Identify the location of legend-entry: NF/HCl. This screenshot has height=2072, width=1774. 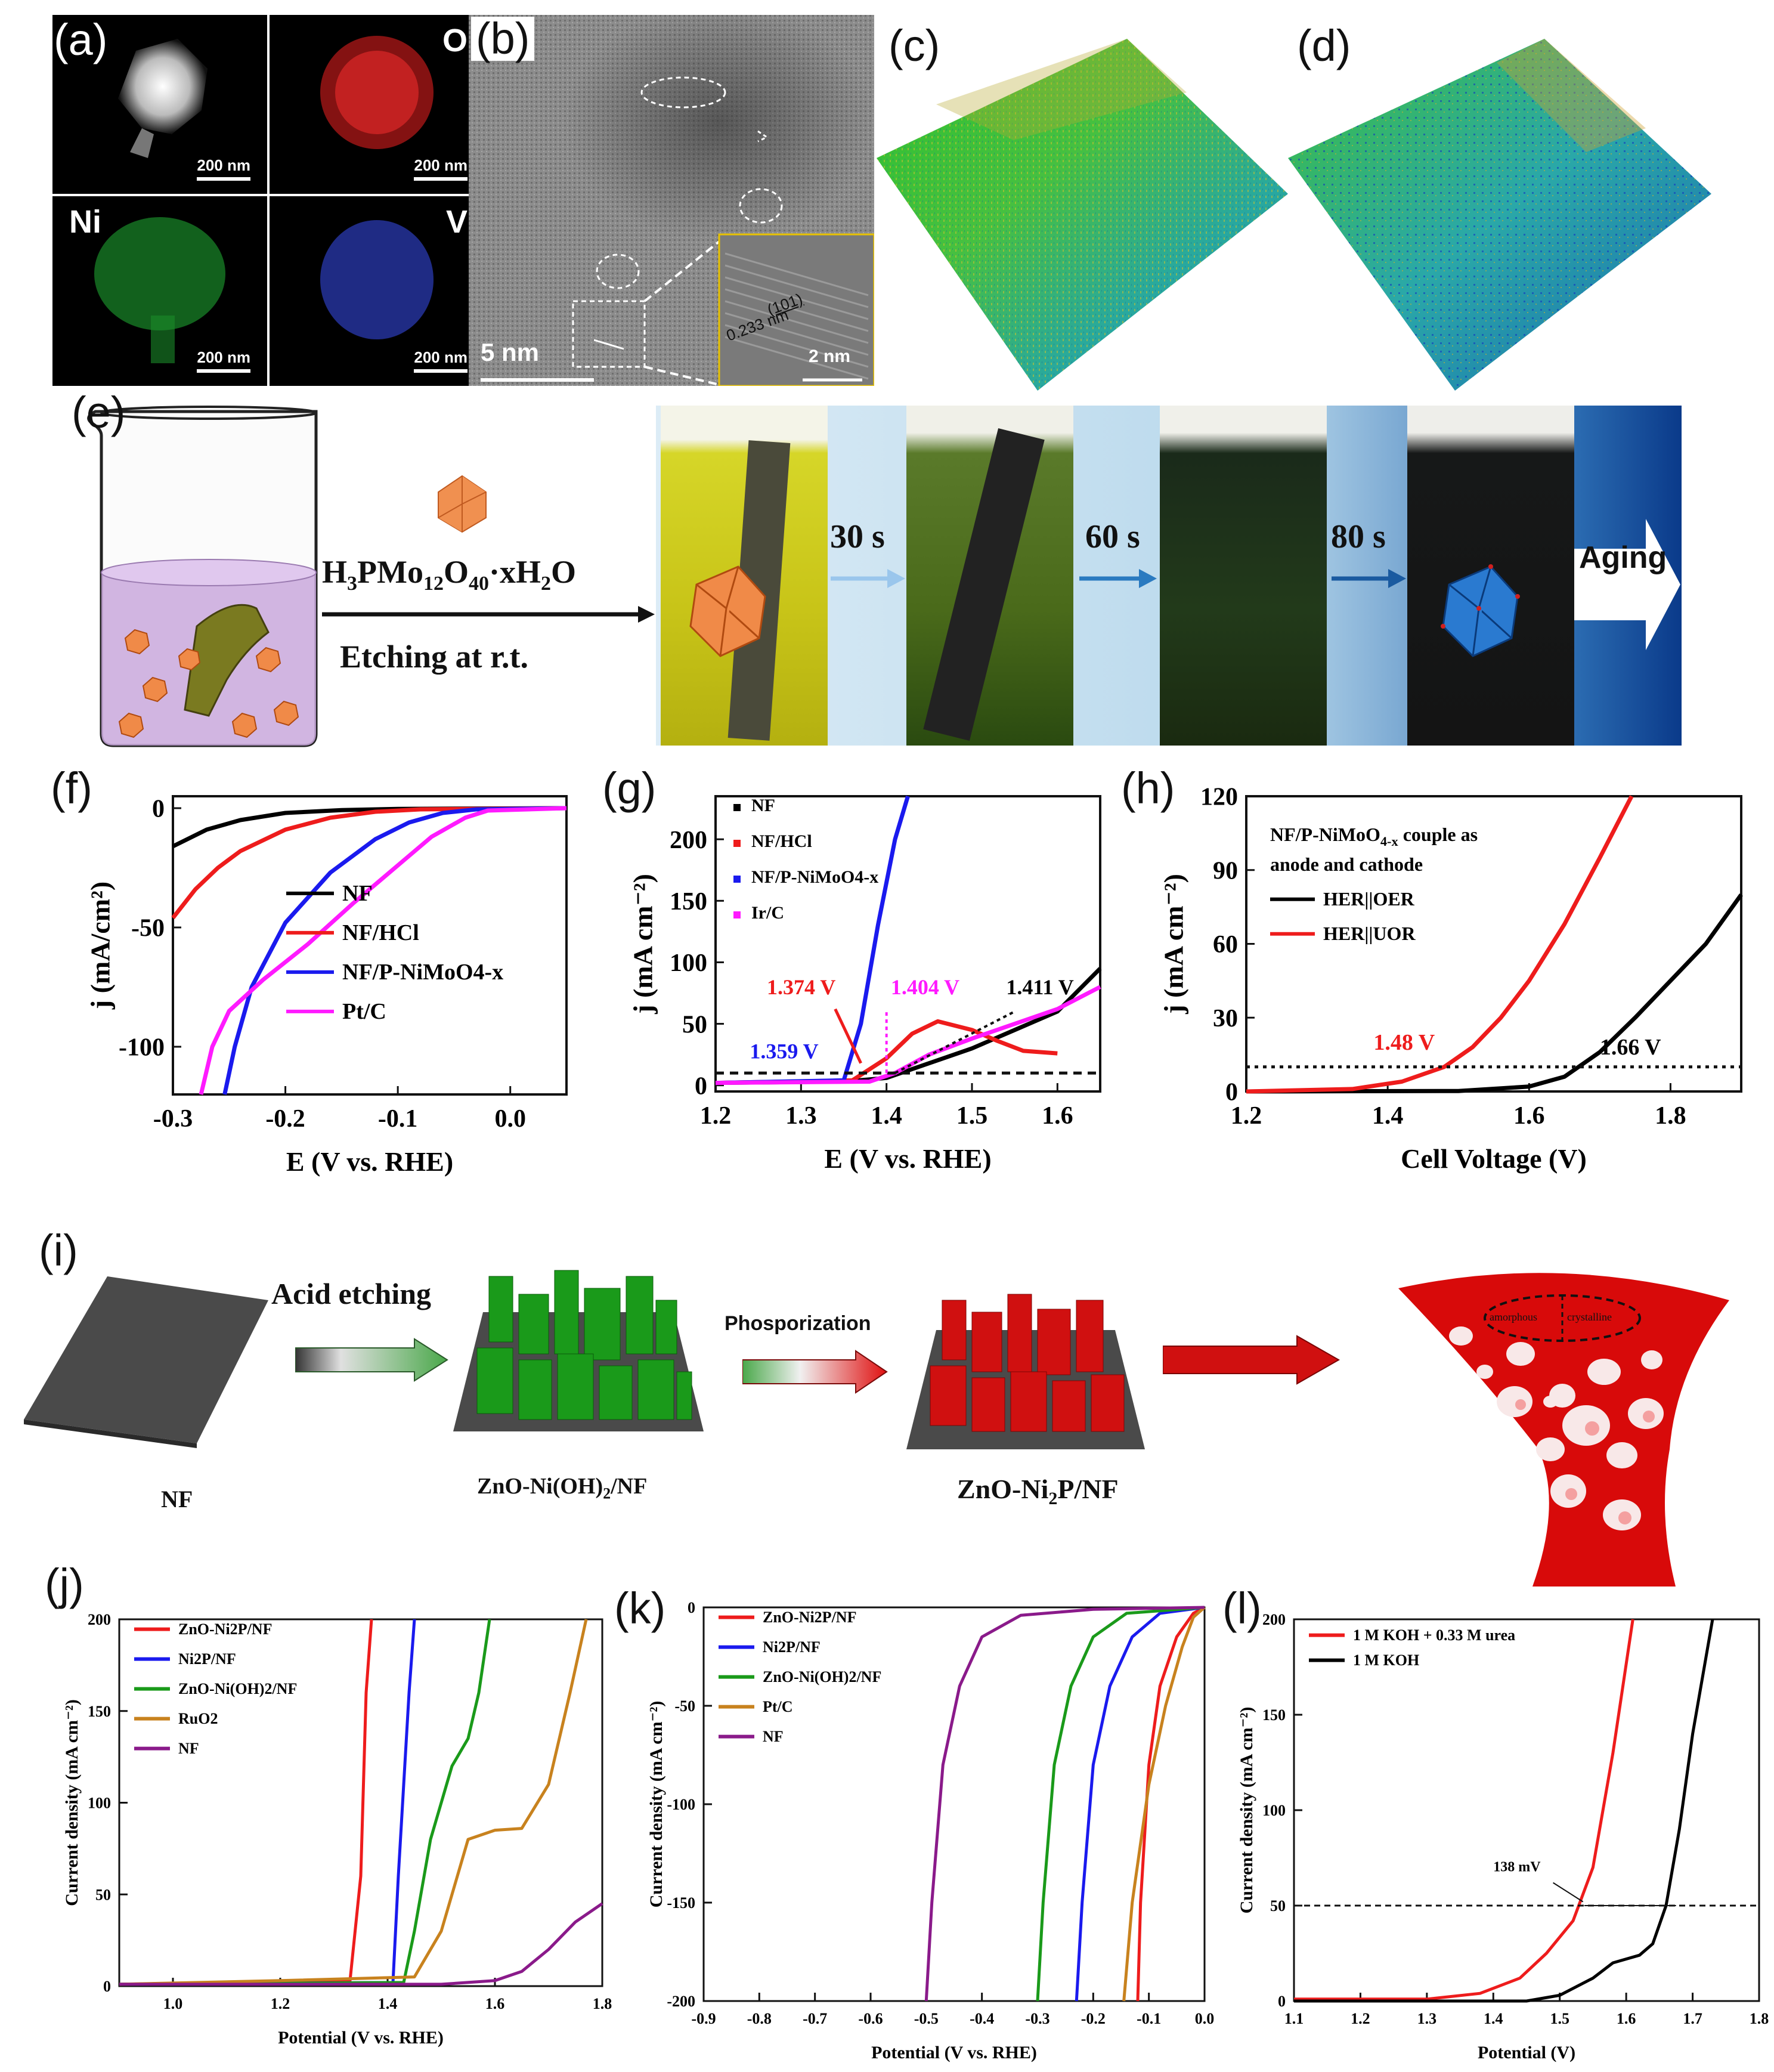
(781, 841).